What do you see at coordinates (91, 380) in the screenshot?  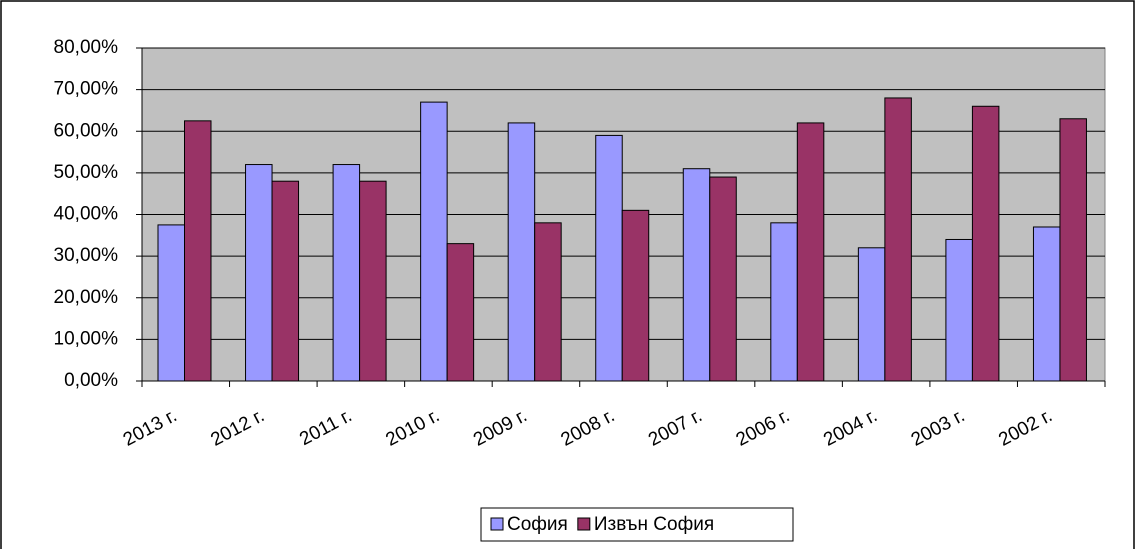 I see `y-tick-label: 0,00%` at bounding box center [91, 380].